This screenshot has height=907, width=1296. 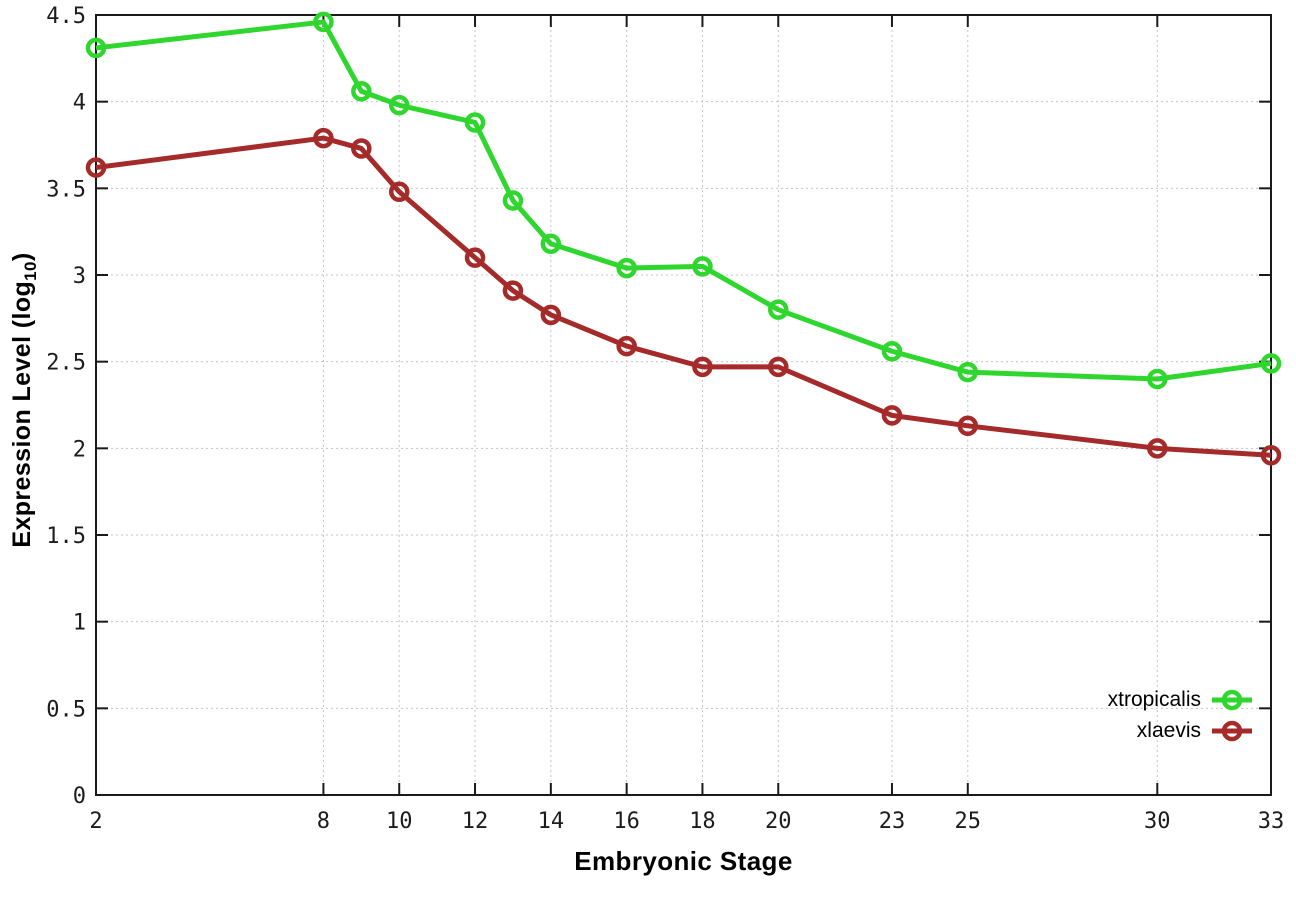 What do you see at coordinates (892, 821) in the screenshot?
I see `x-tick-label: 23` at bounding box center [892, 821].